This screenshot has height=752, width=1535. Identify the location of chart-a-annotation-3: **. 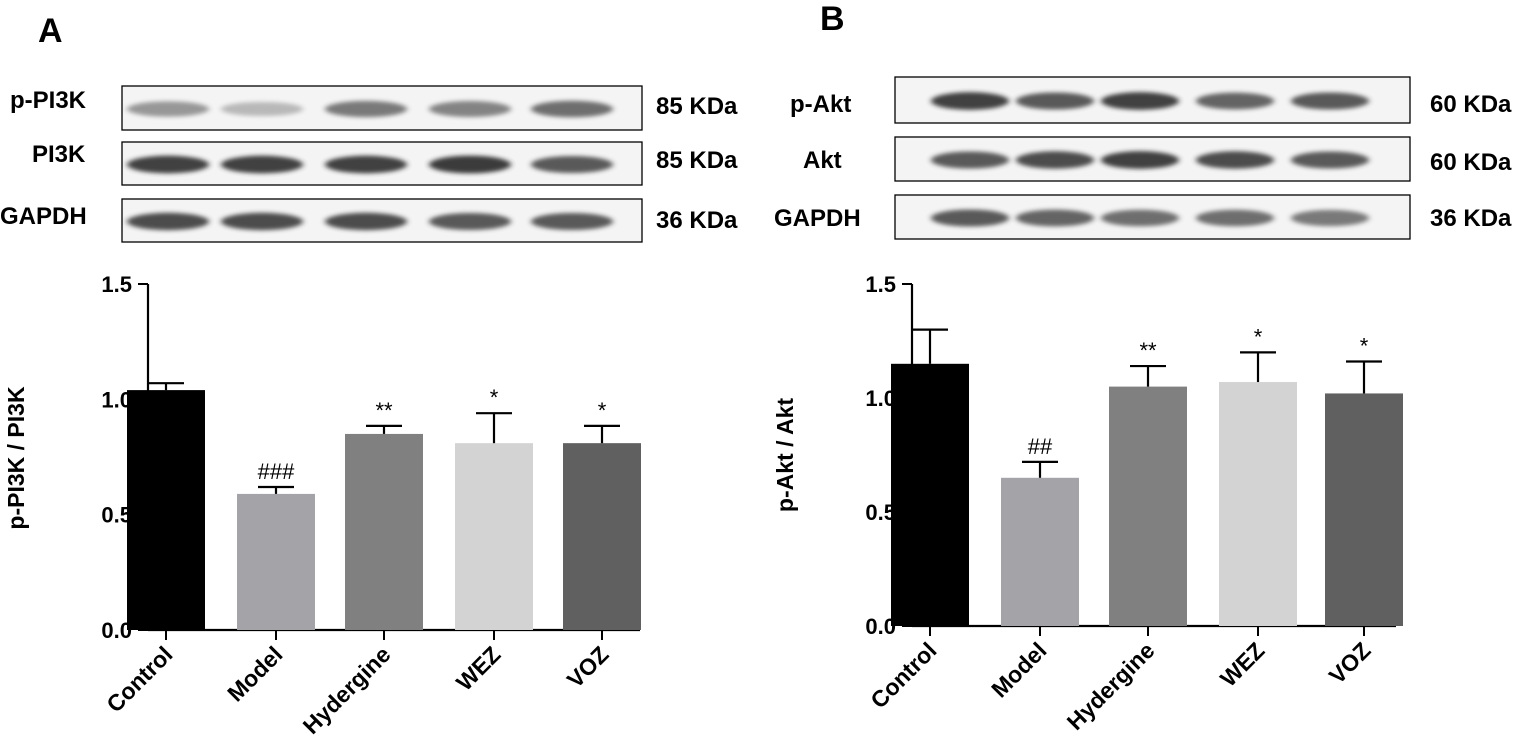
(384, 410).